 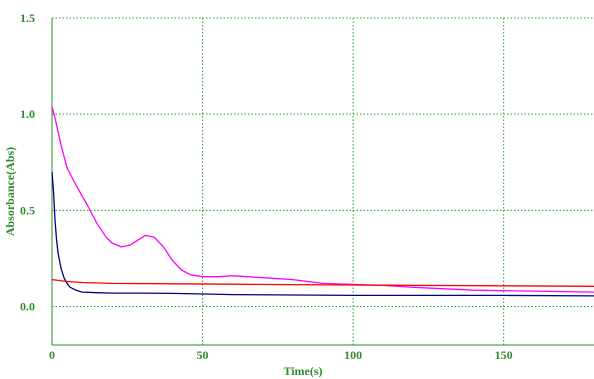 What do you see at coordinates (302, 371) in the screenshot?
I see `x-axis-label: Time(s)` at bounding box center [302, 371].